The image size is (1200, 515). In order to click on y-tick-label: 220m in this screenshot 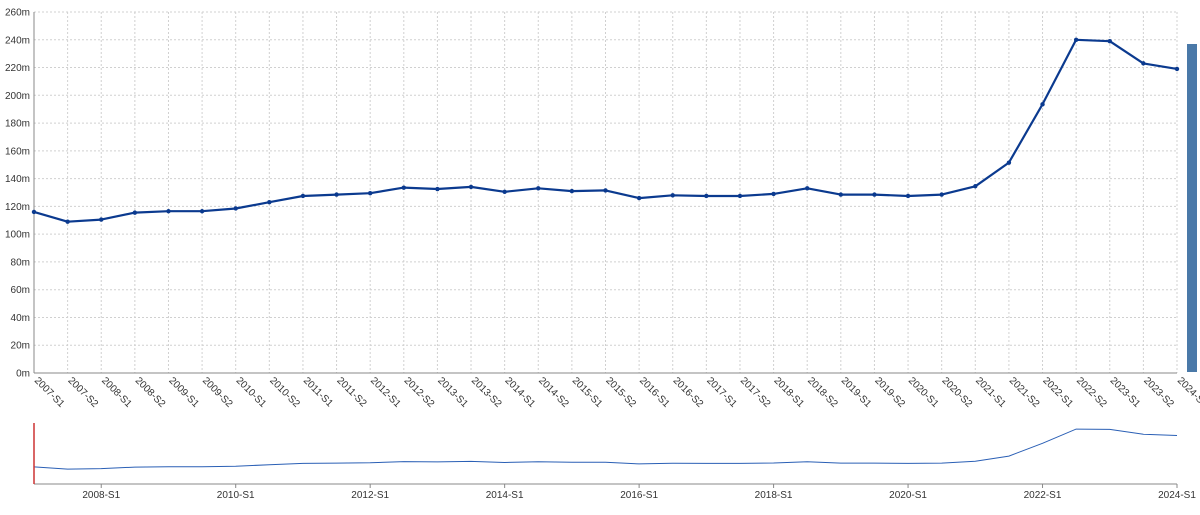, I will do `click(17, 68)`.